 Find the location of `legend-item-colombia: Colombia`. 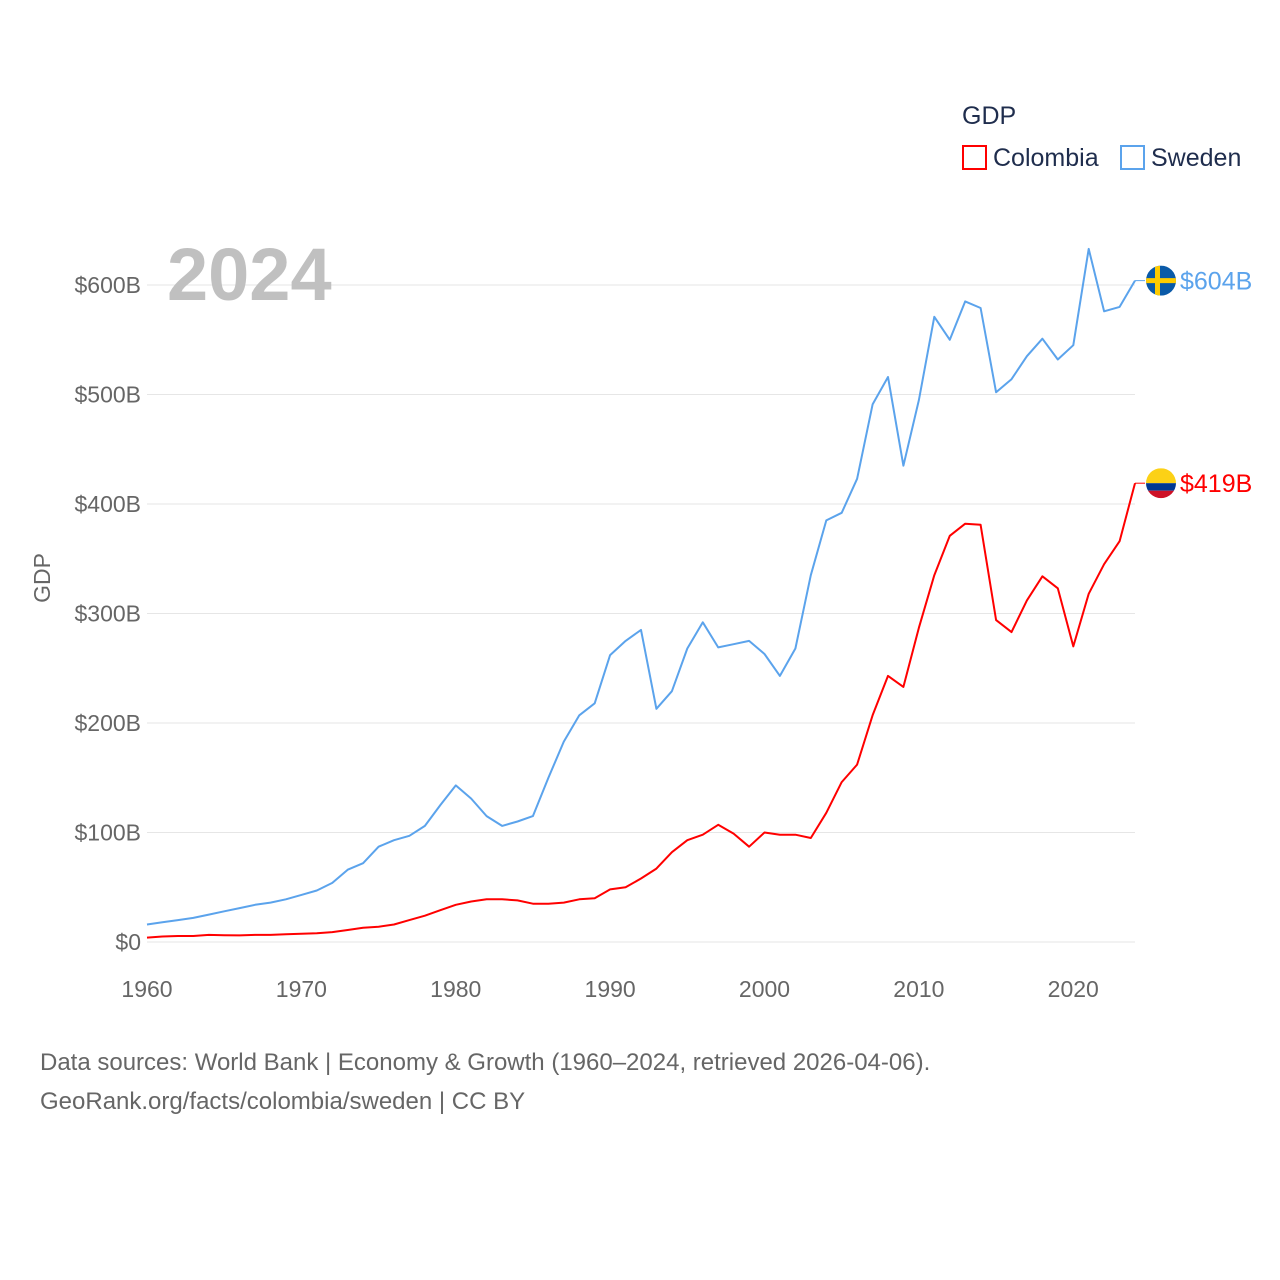

legend-item-colombia: Colombia is located at coordinates (1030, 158).